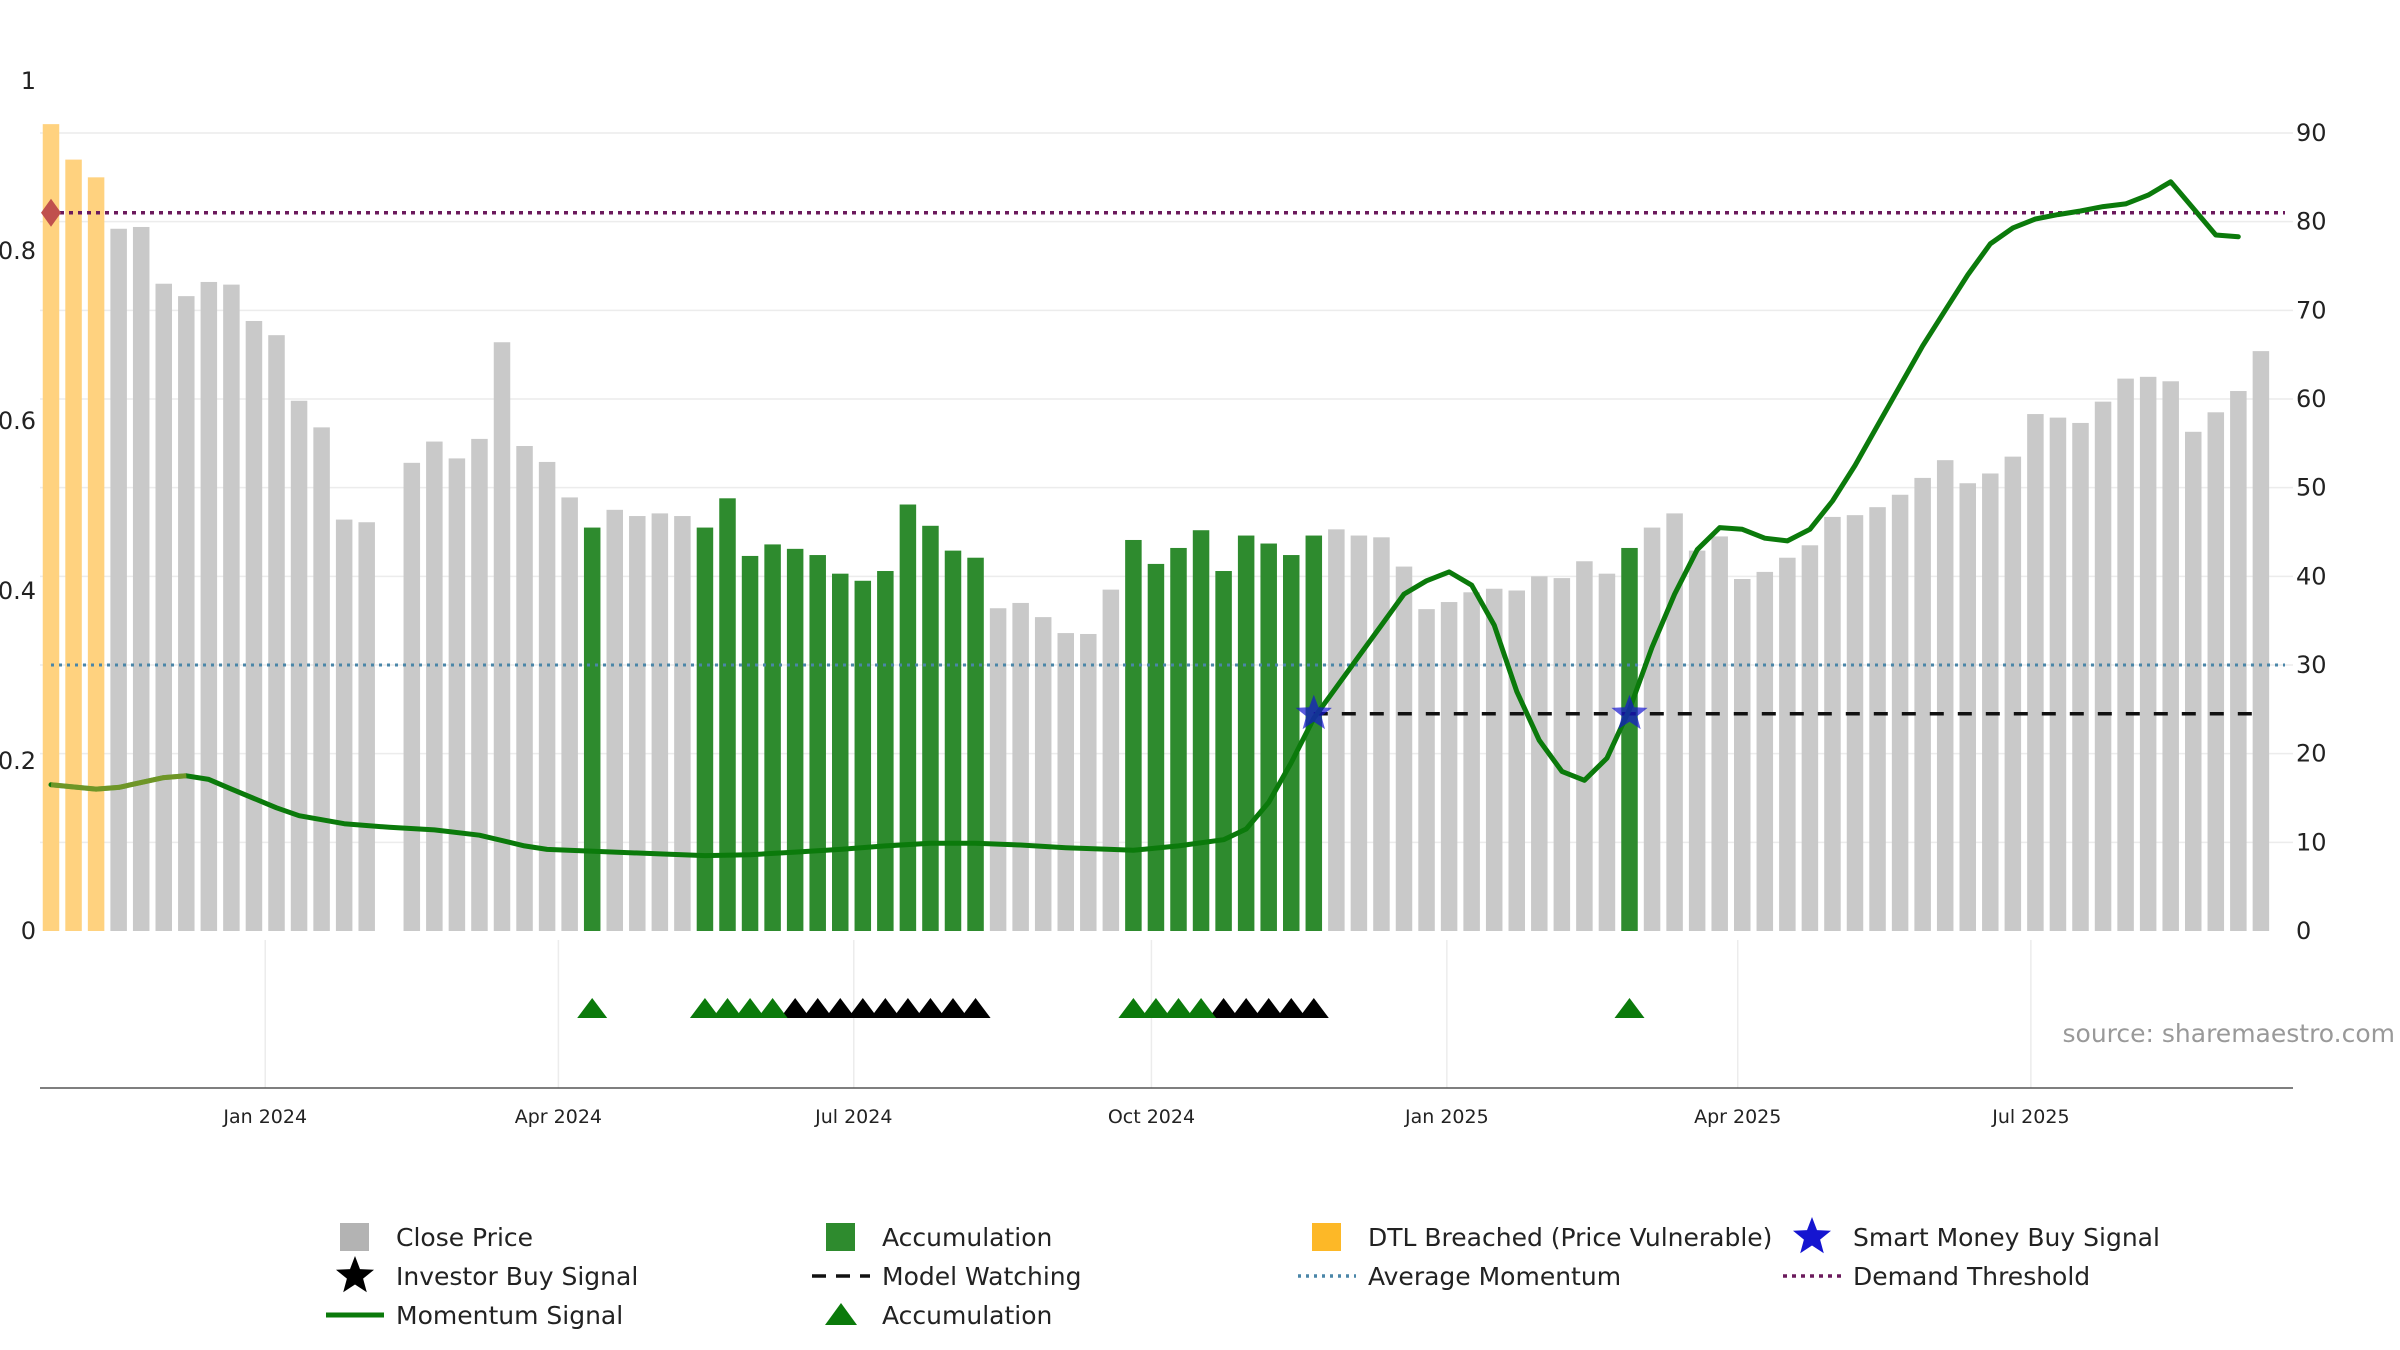 Image resolution: width=2400 pixels, height=1350 pixels. Describe the element at coordinates (51, 212) in the screenshot. I see `dtl-diamond-marker` at that location.